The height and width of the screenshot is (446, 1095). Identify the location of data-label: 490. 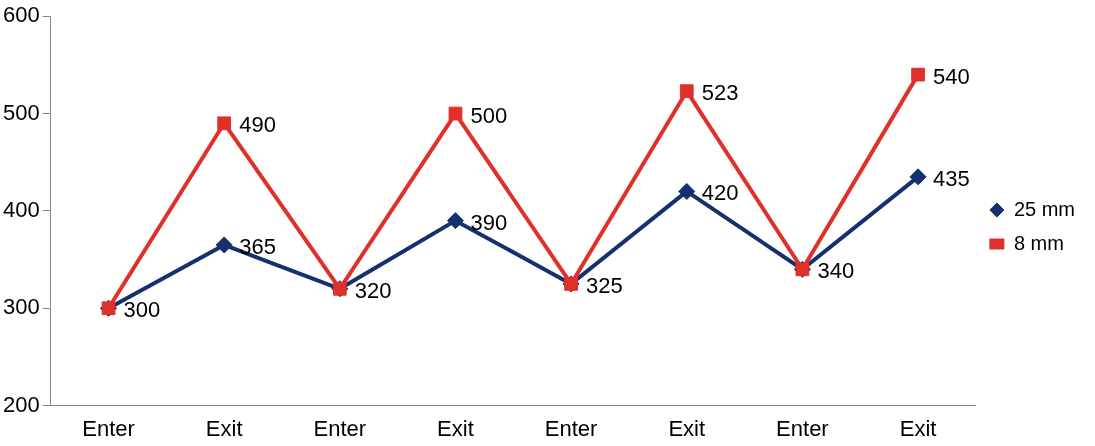
(257, 125).